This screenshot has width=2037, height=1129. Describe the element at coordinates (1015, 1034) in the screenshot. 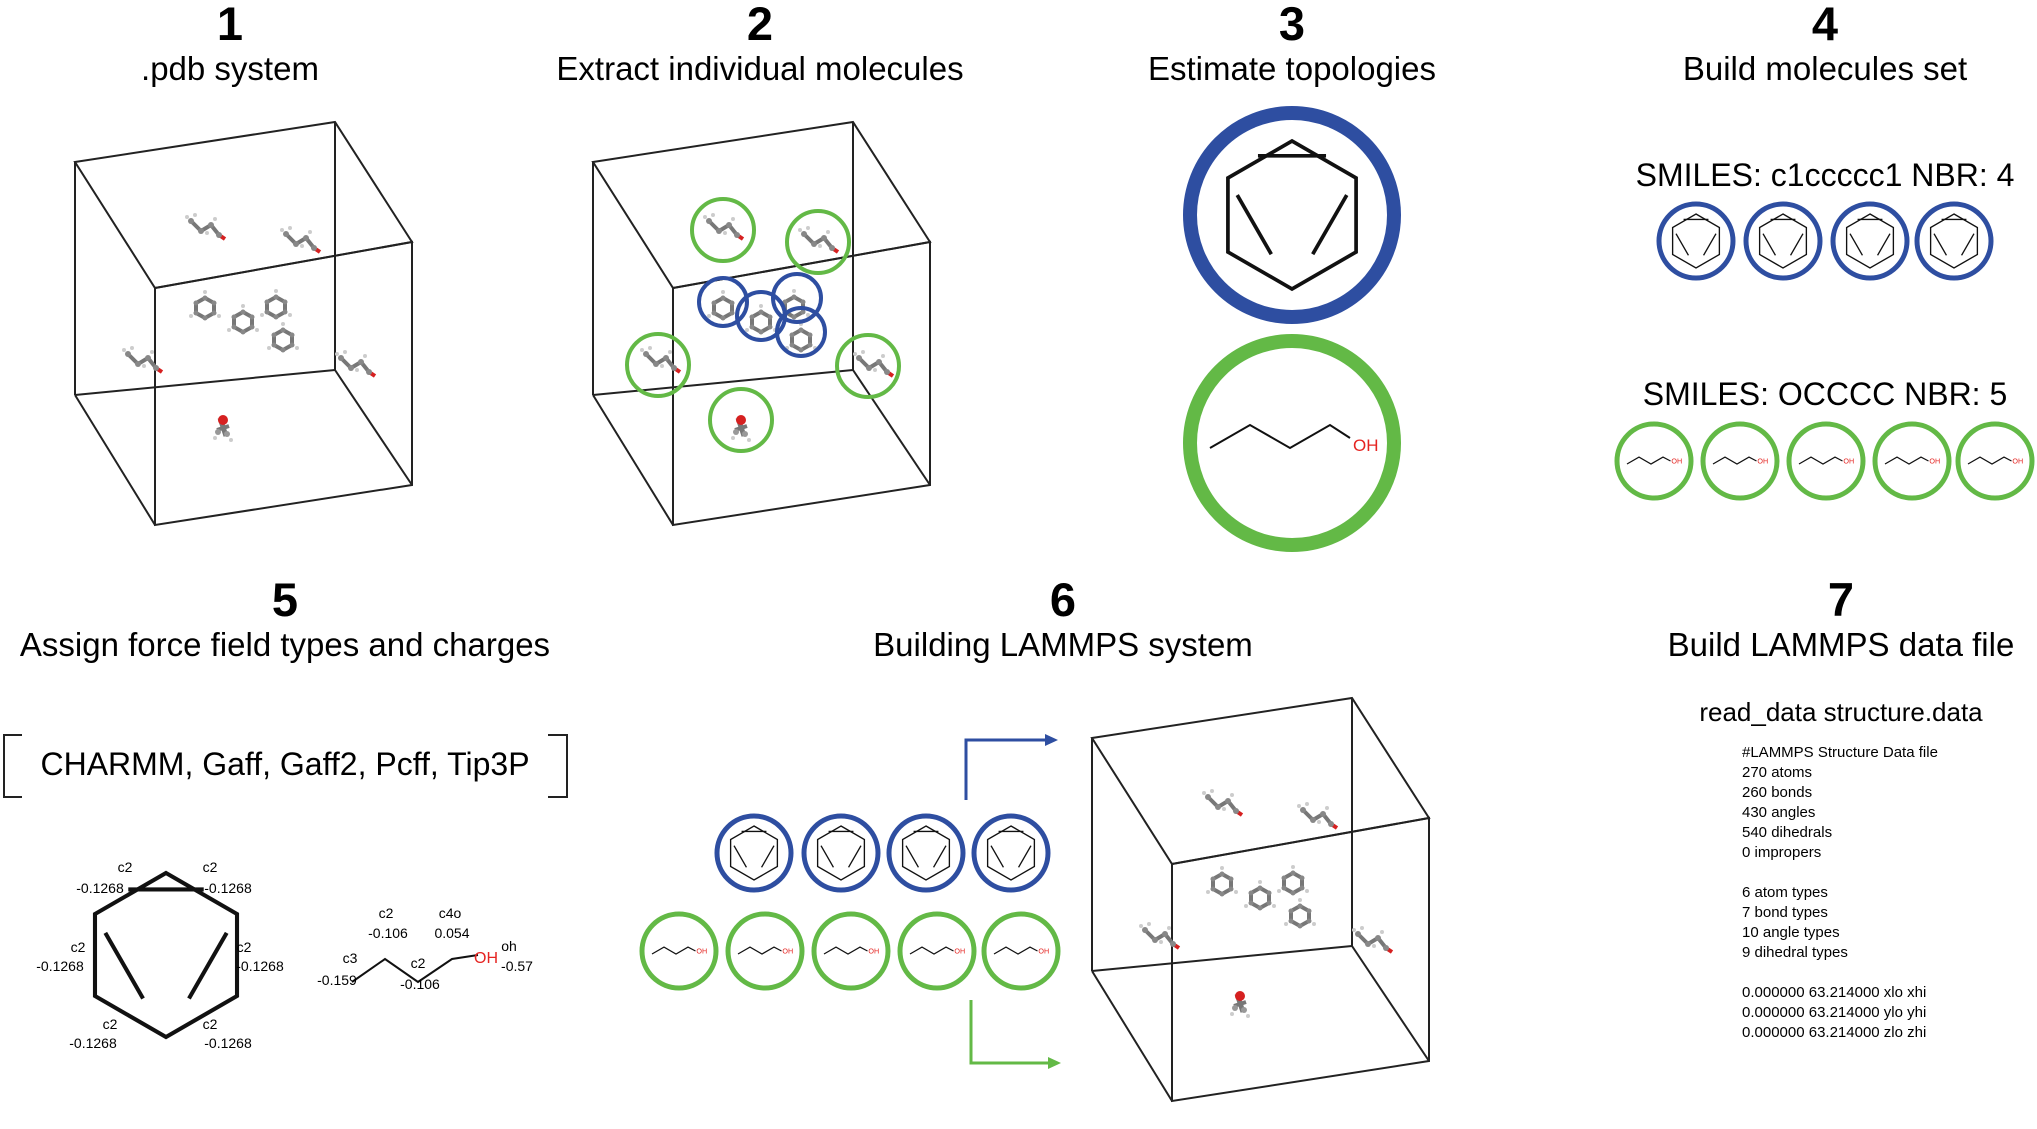

I see `green-flow-arrow` at that location.